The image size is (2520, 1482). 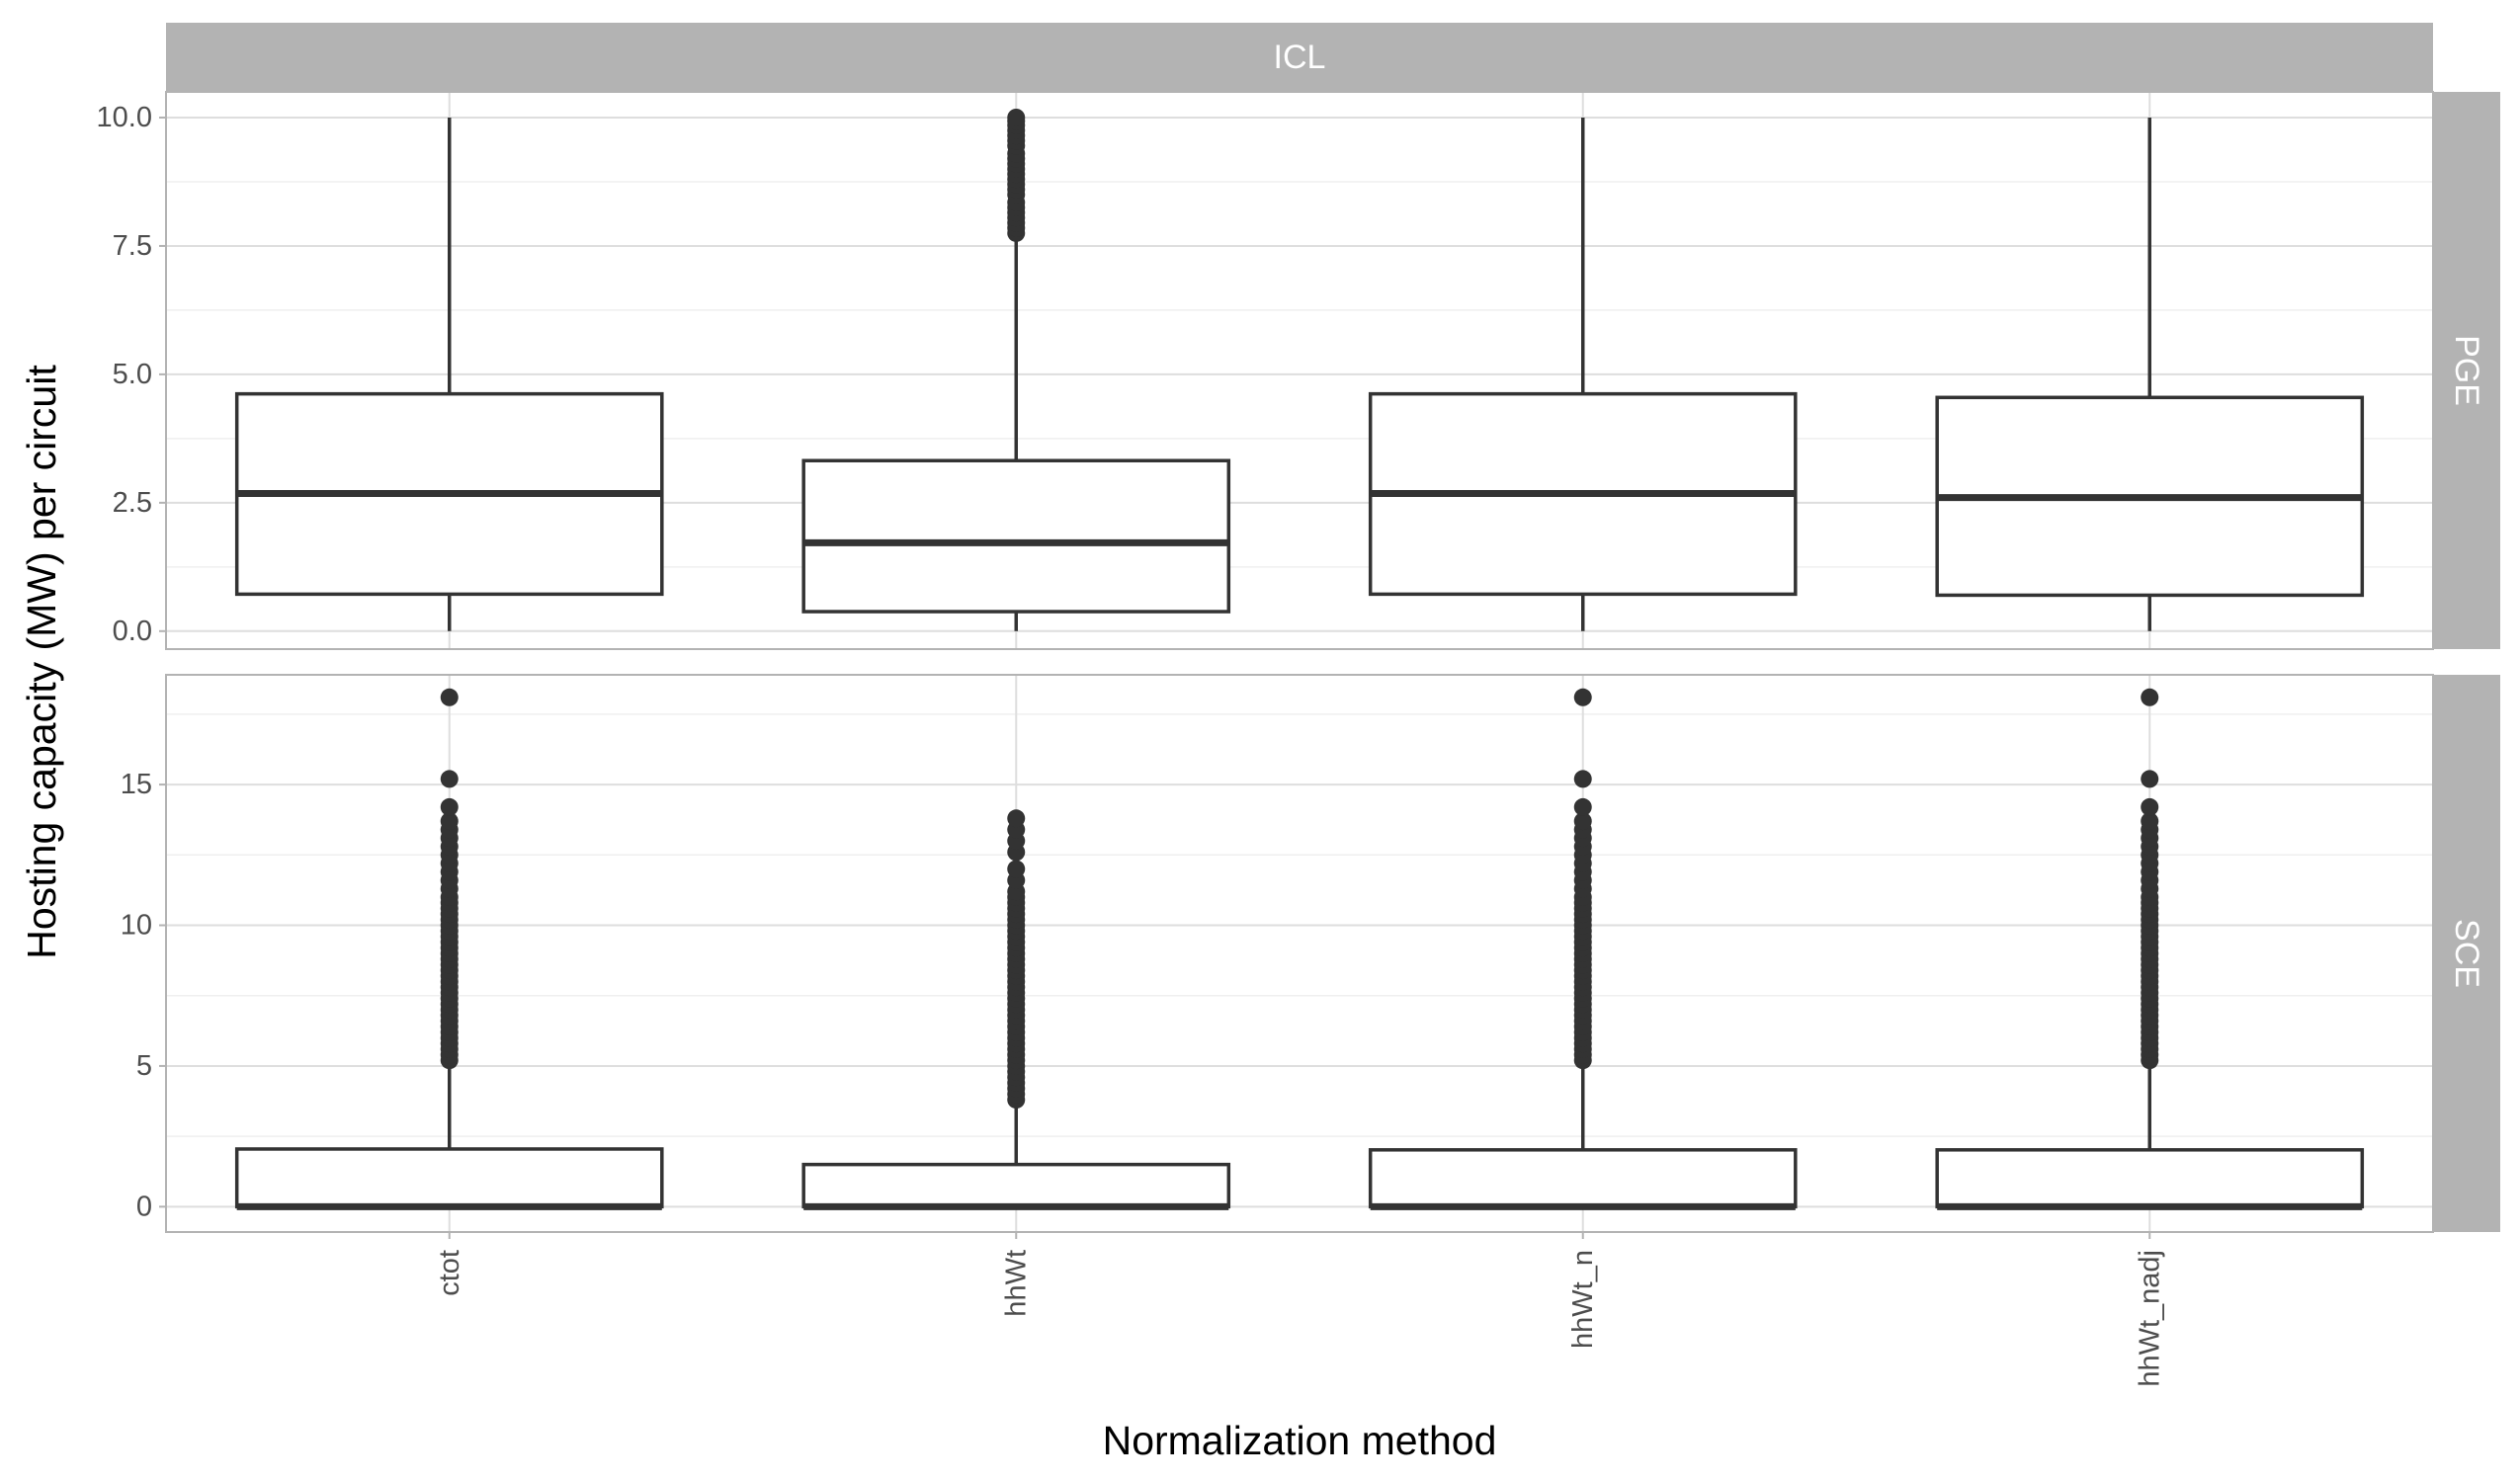 What do you see at coordinates (136, 784) in the screenshot?
I see `y-tick-label: 15` at bounding box center [136, 784].